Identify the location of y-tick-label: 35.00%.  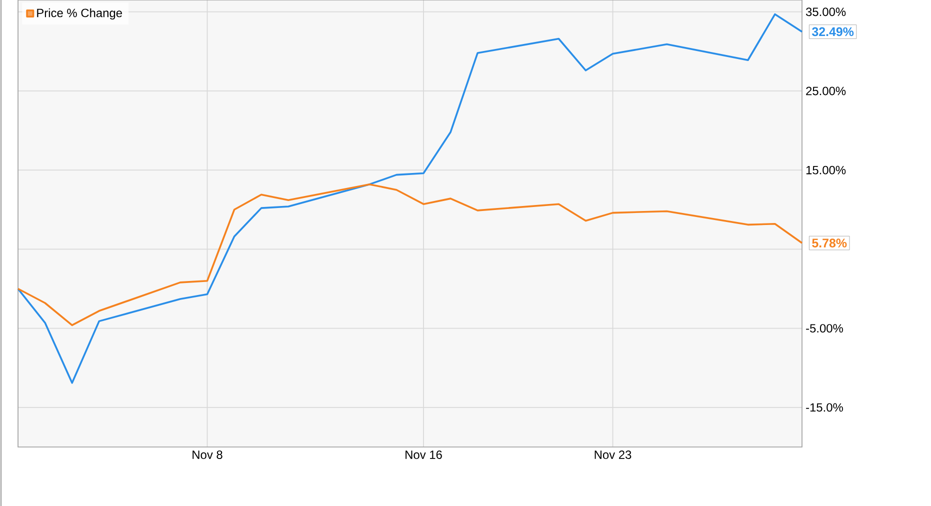
(826, 12).